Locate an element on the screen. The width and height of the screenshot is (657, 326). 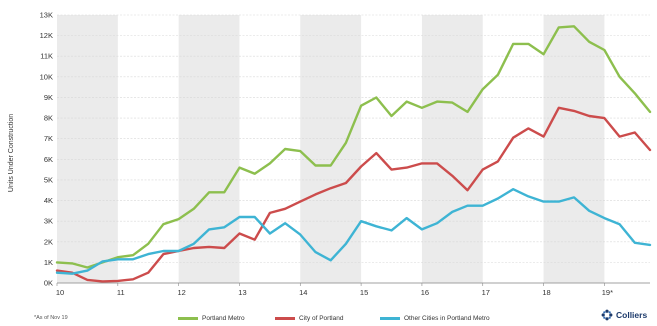
legend-item-city-of-portland: City of Portland is located at coordinates (309, 318).